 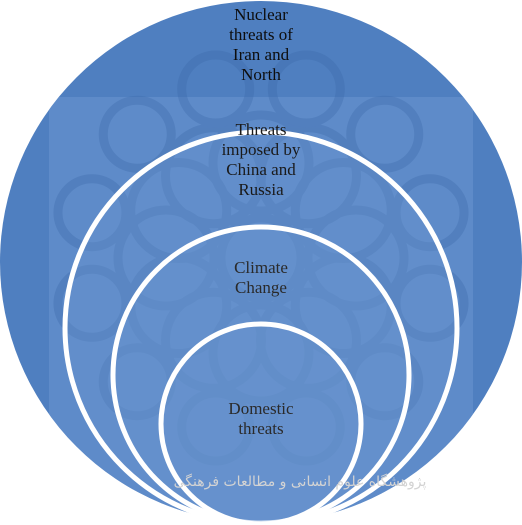 I want to click on outer-circle-label: Nuclear threats of Iran and North, so click(x=261, y=44).